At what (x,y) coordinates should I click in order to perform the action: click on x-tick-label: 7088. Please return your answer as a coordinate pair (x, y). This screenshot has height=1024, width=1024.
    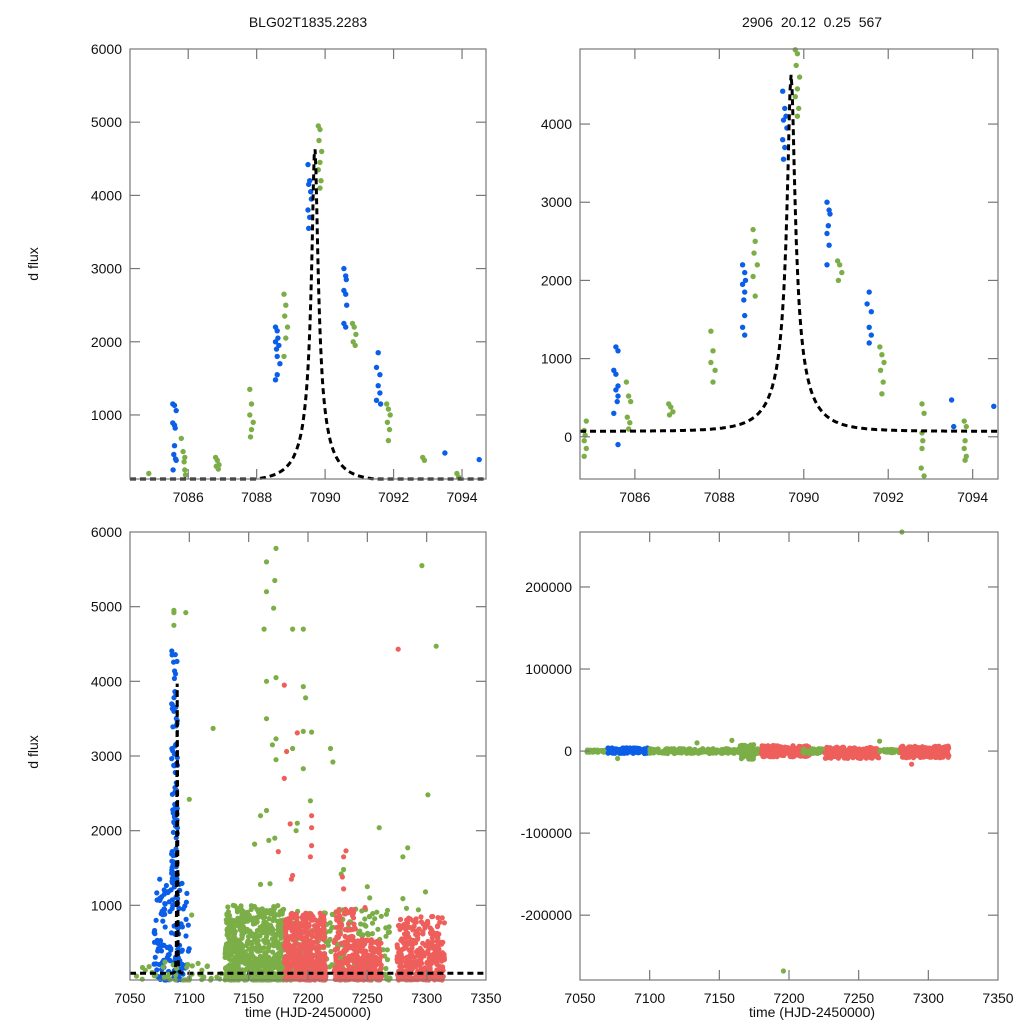
    Looking at the image, I should click on (719, 497).